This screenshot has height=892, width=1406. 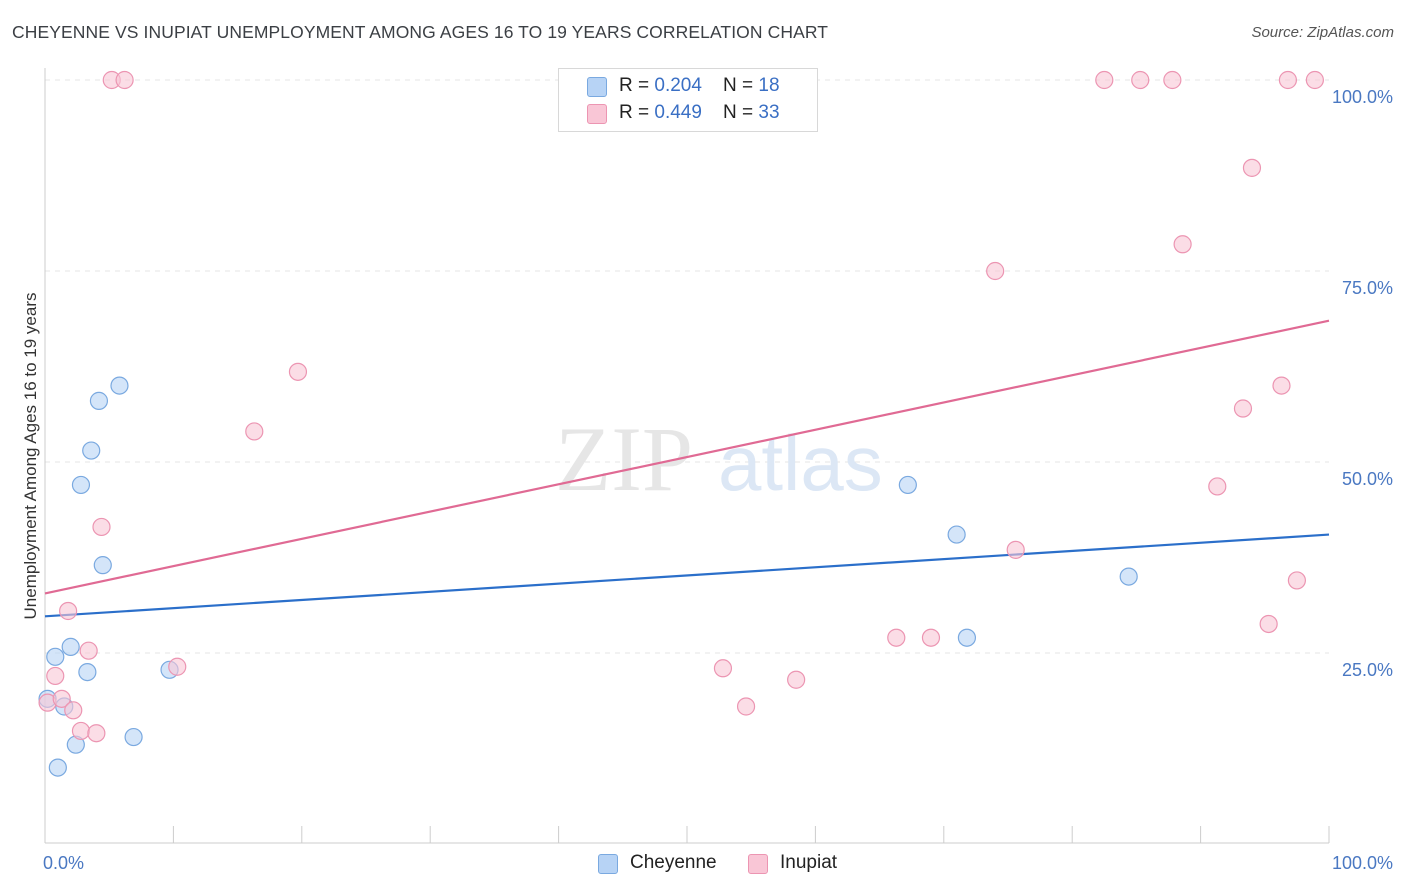 I want to click on y-tick-label: 100.0%, so click(x=1362, y=97).